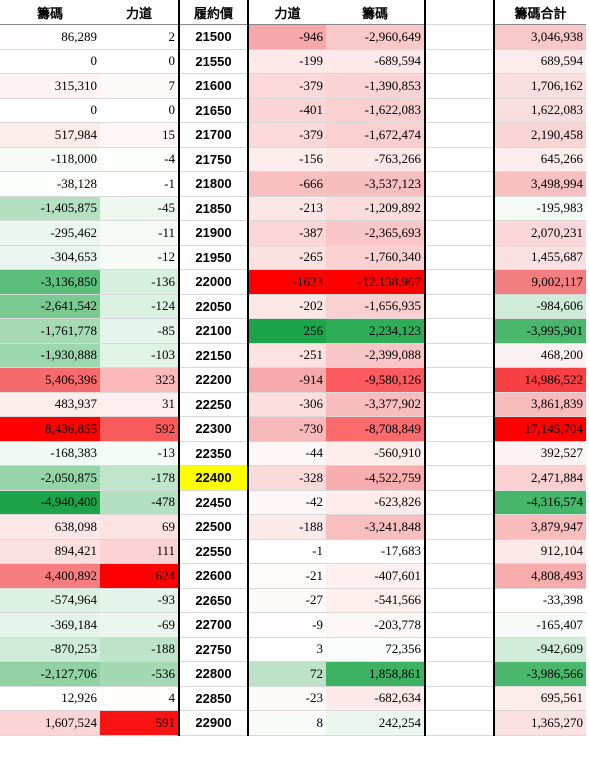  What do you see at coordinates (50, 478) in the screenshot?
I see `cell-chip-left: -2,050,875` at bounding box center [50, 478].